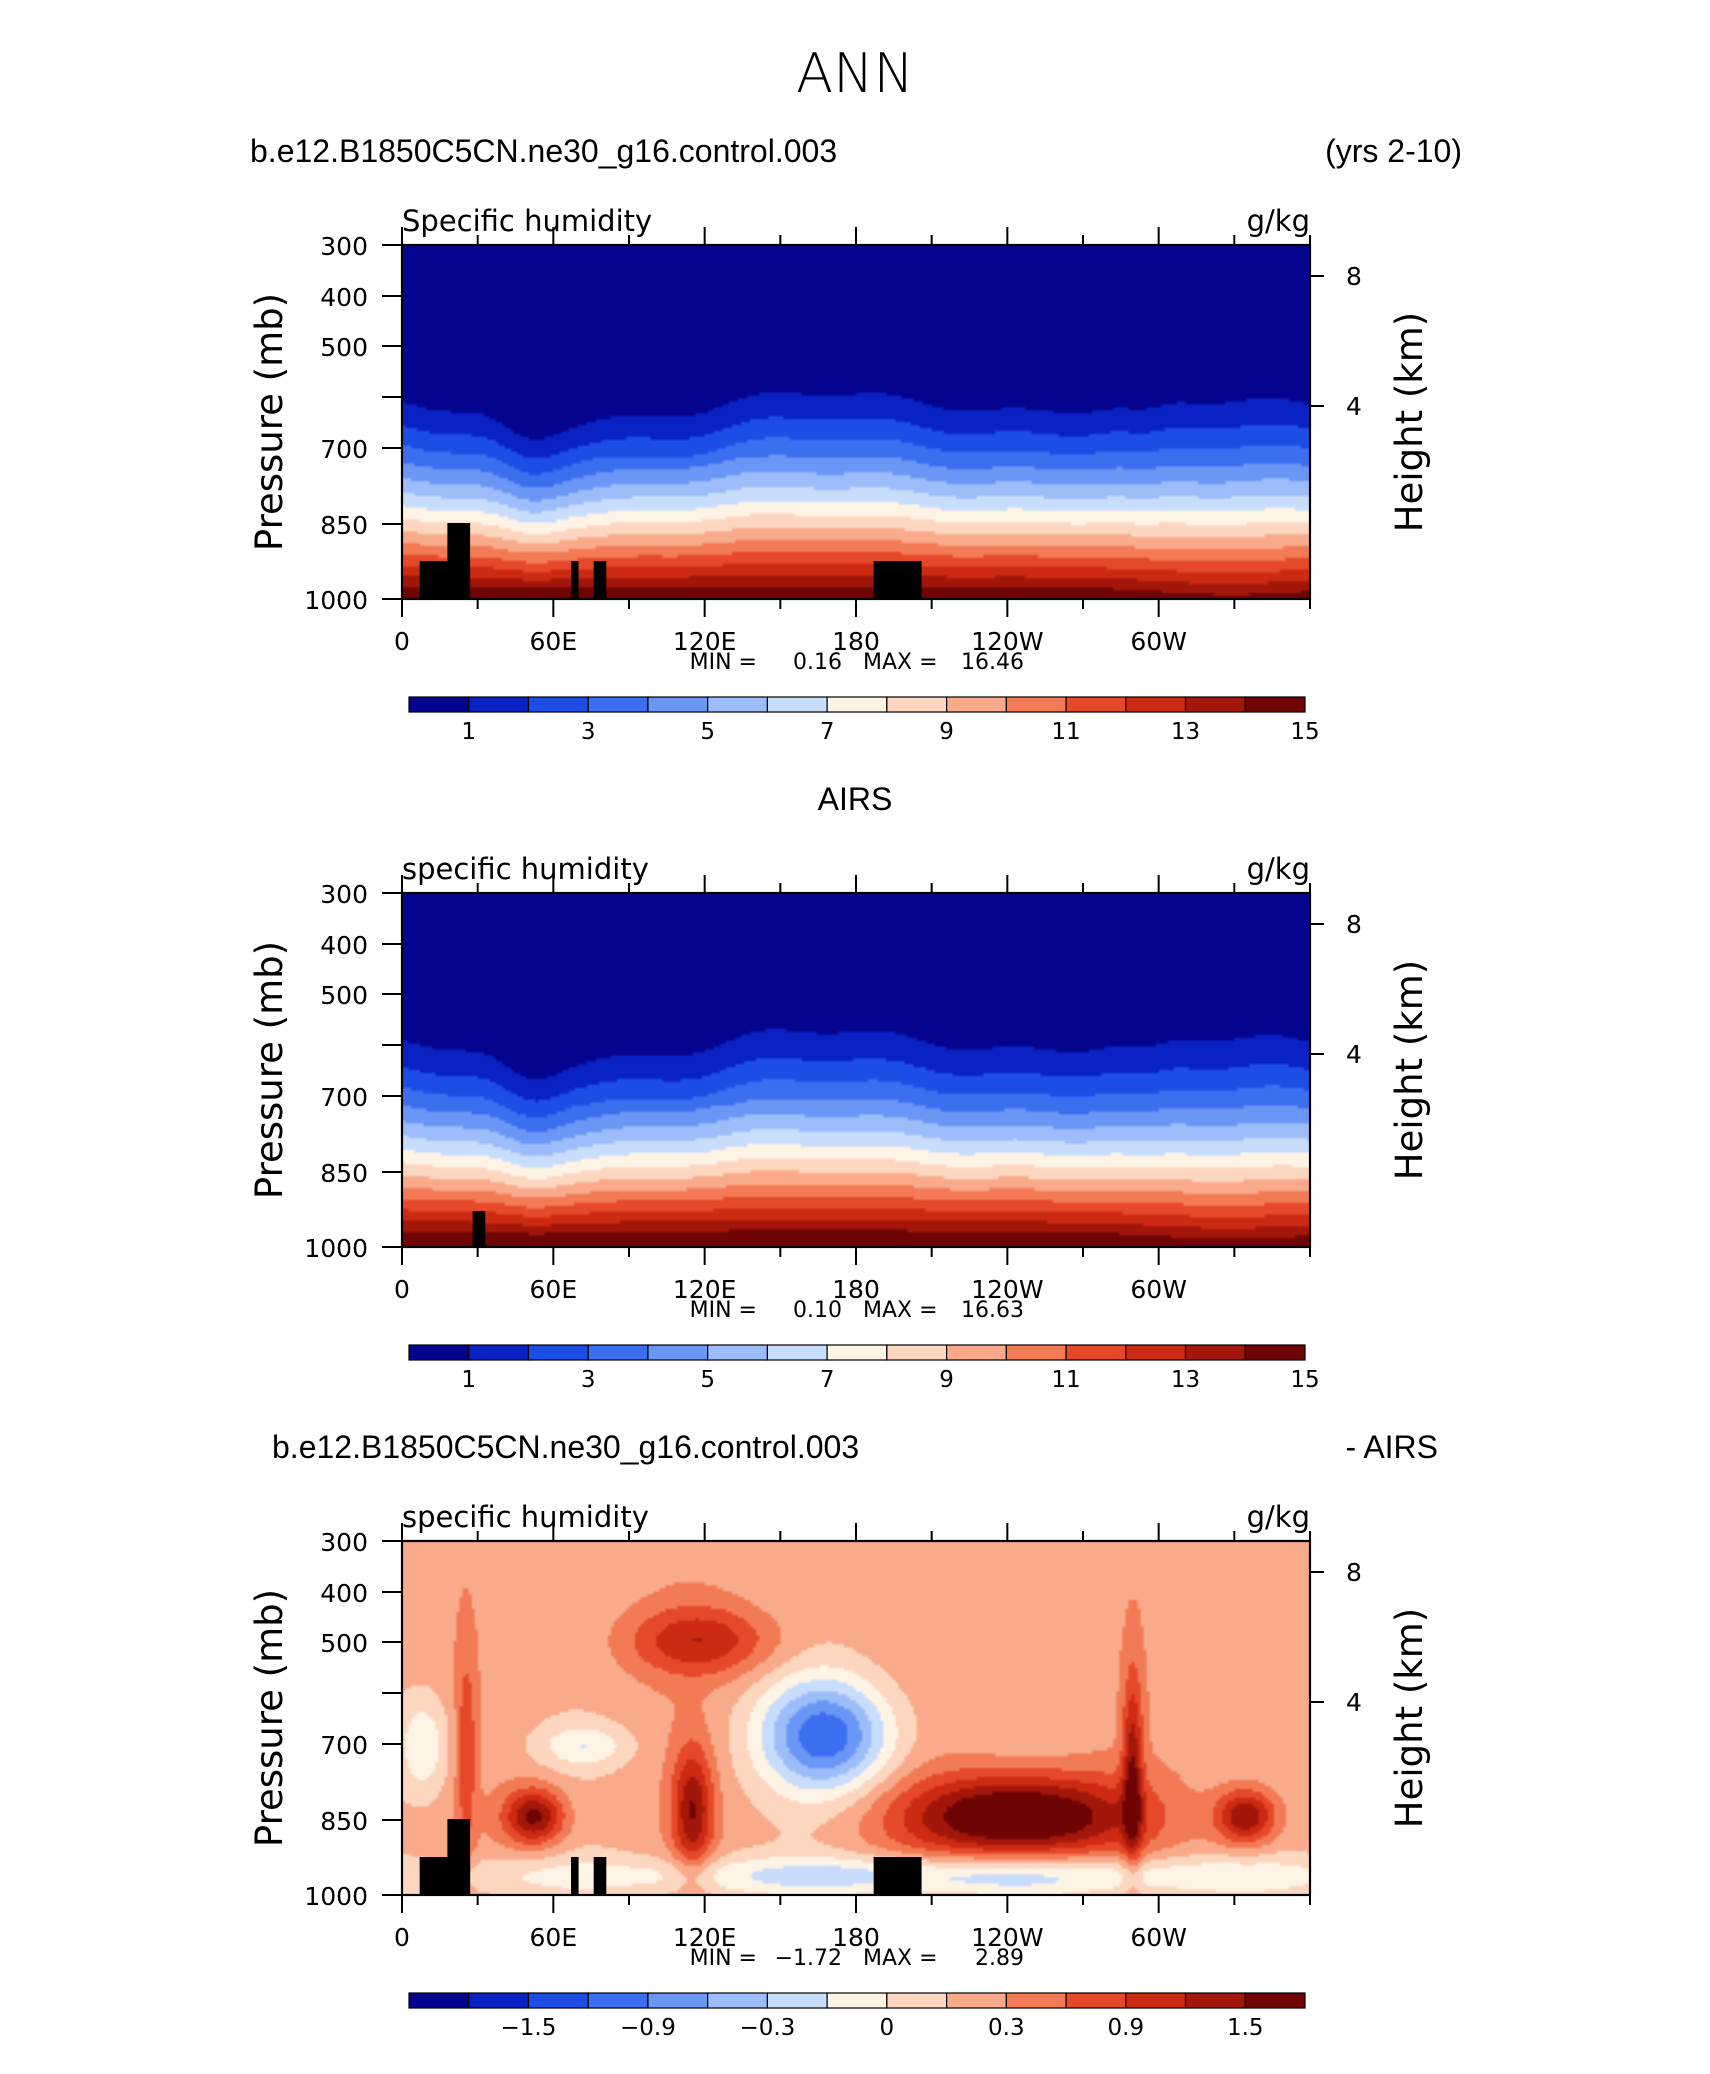 The width and height of the screenshot is (1710, 2074). Describe the element at coordinates (1304, 1380) in the screenshot. I see `colorbar-label: 15` at that location.